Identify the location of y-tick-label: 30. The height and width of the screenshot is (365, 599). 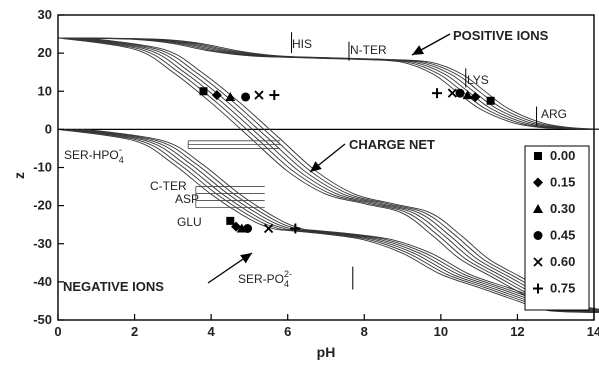
(45, 14).